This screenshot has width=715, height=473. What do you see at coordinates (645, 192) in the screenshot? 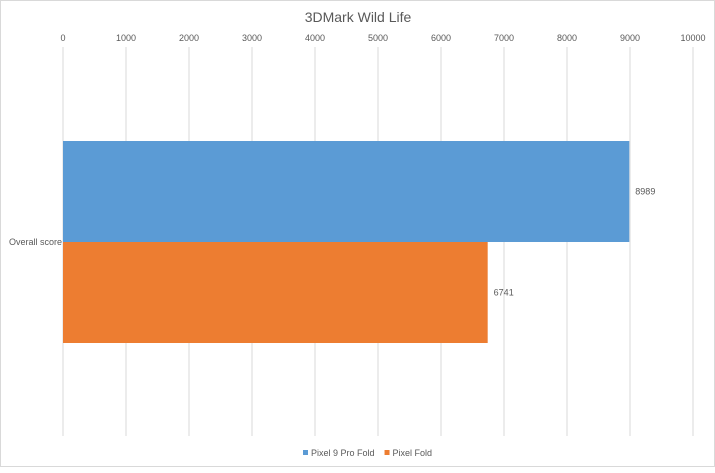
I see `data-label: 8989` at bounding box center [645, 192].